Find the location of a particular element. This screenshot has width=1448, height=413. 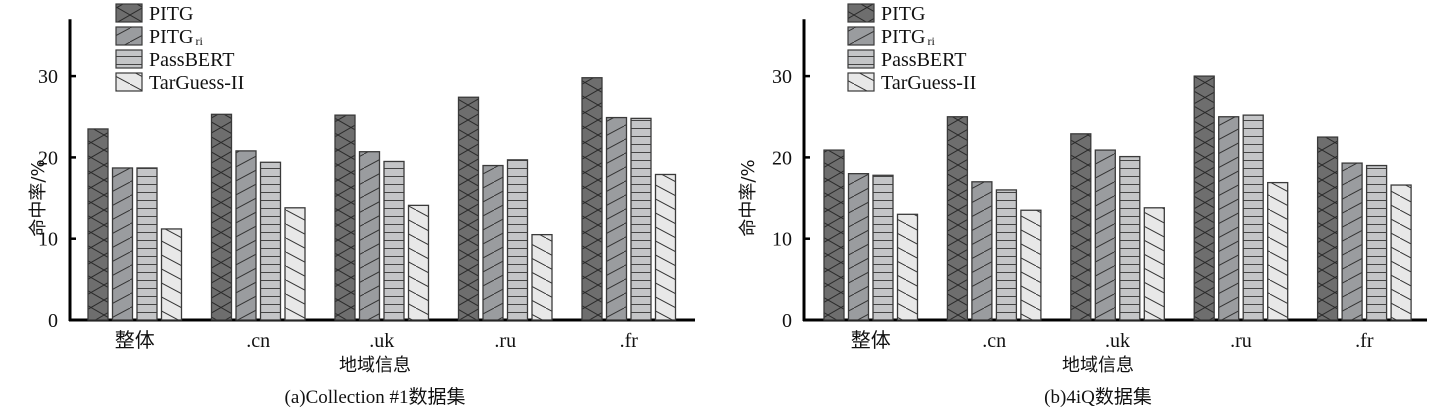

chart-caption: (b)4iQ数据集 is located at coordinates (1098, 397).